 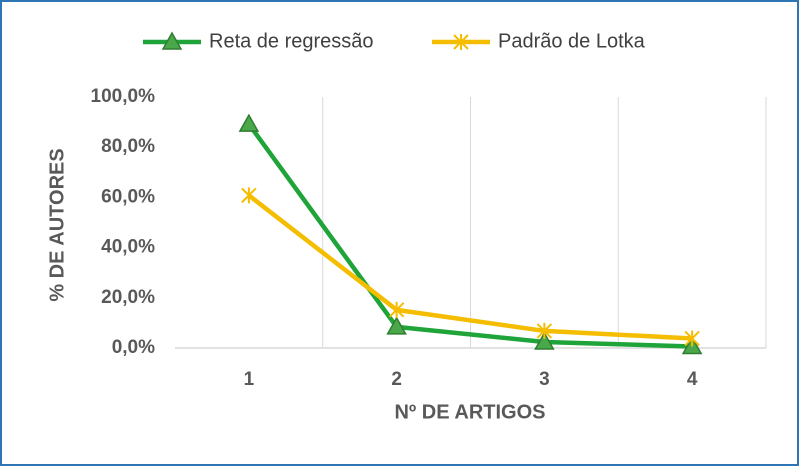 What do you see at coordinates (469, 412) in the screenshot?
I see `x-axis-title: Nº DE ARTIGOS` at bounding box center [469, 412].